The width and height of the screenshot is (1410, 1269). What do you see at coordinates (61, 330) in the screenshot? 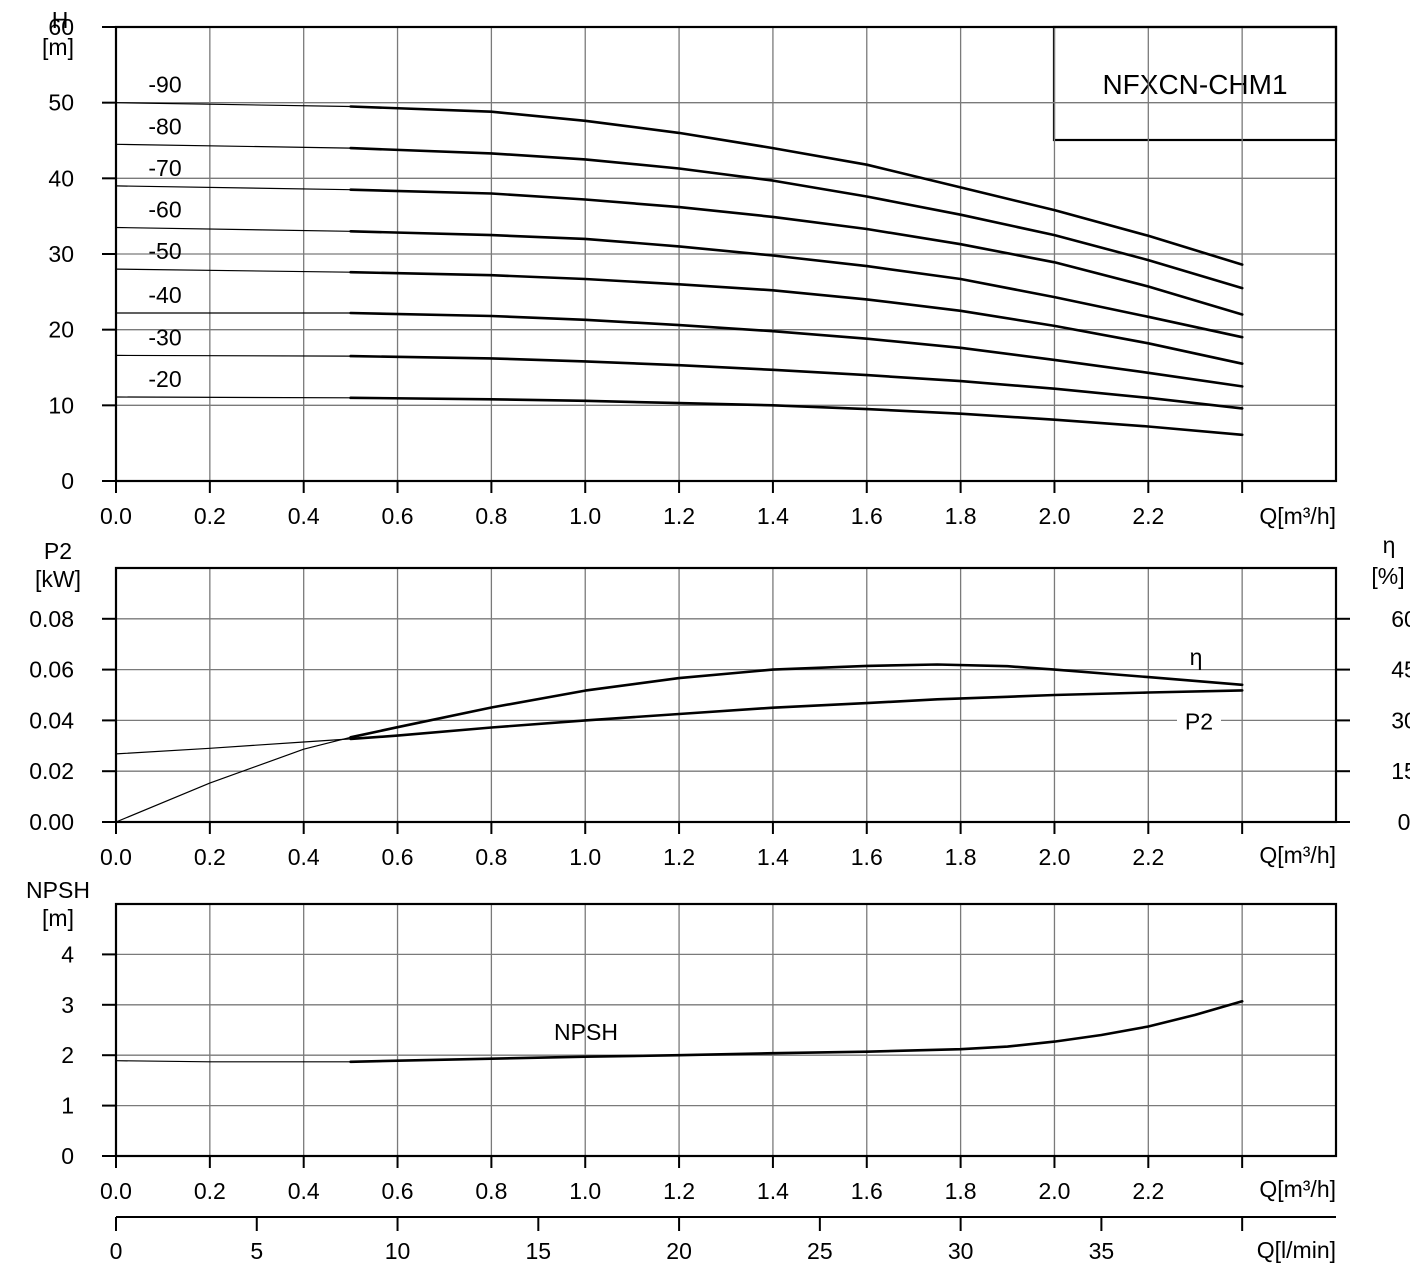
I see `y-tick-label: 20` at bounding box center [61, 330].